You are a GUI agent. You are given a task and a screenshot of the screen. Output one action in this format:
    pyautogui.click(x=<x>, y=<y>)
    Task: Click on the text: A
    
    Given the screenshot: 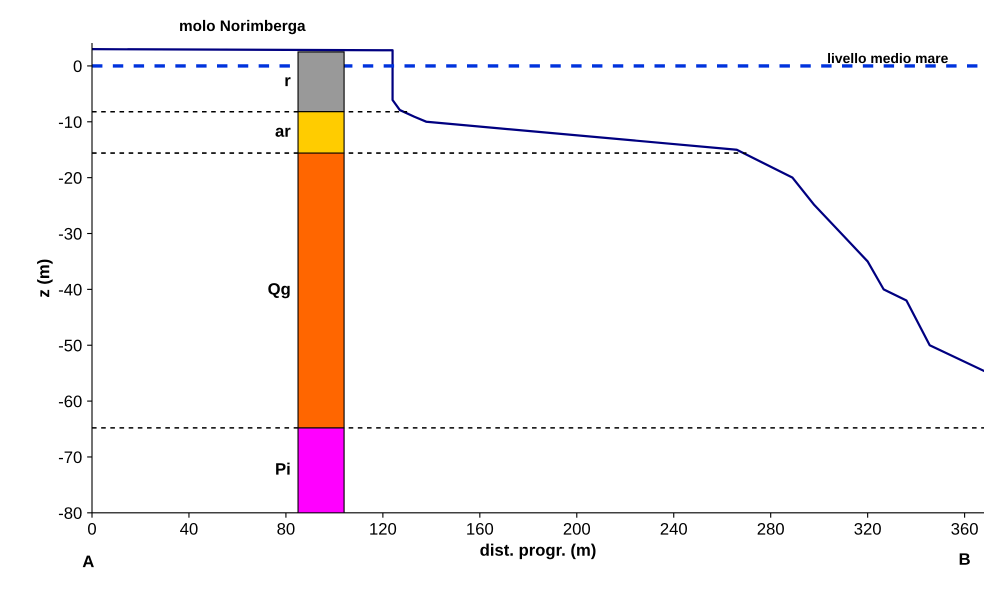 What is the action you would take?
    pyautogui.click(x=88, y=562)
    